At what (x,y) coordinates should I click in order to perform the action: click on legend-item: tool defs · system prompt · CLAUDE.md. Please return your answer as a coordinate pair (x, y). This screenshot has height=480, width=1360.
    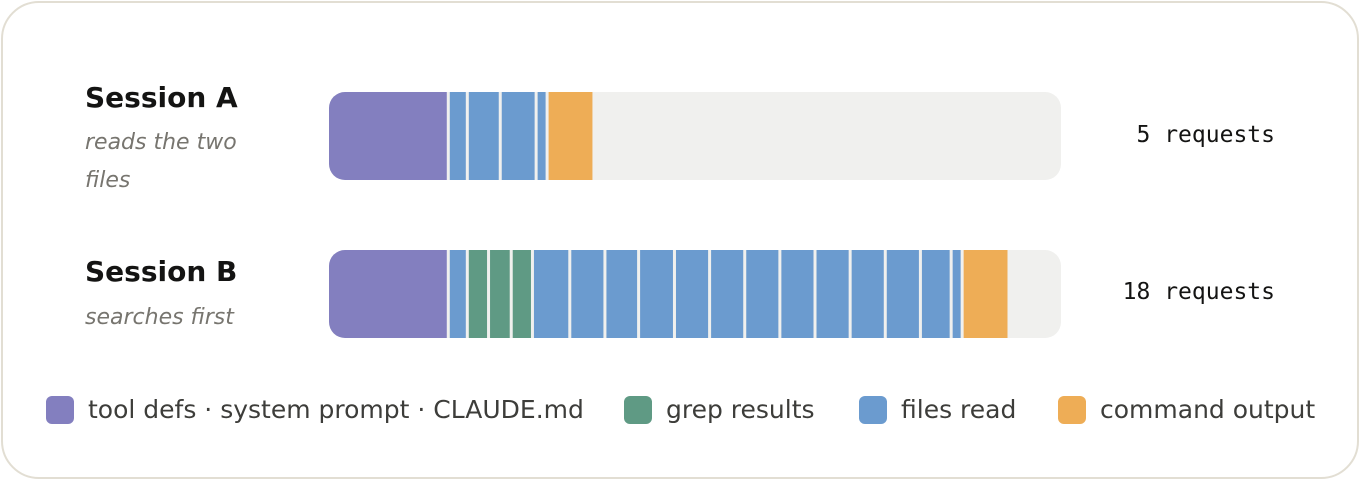
    Looking at the image, I should click on (315, 409).